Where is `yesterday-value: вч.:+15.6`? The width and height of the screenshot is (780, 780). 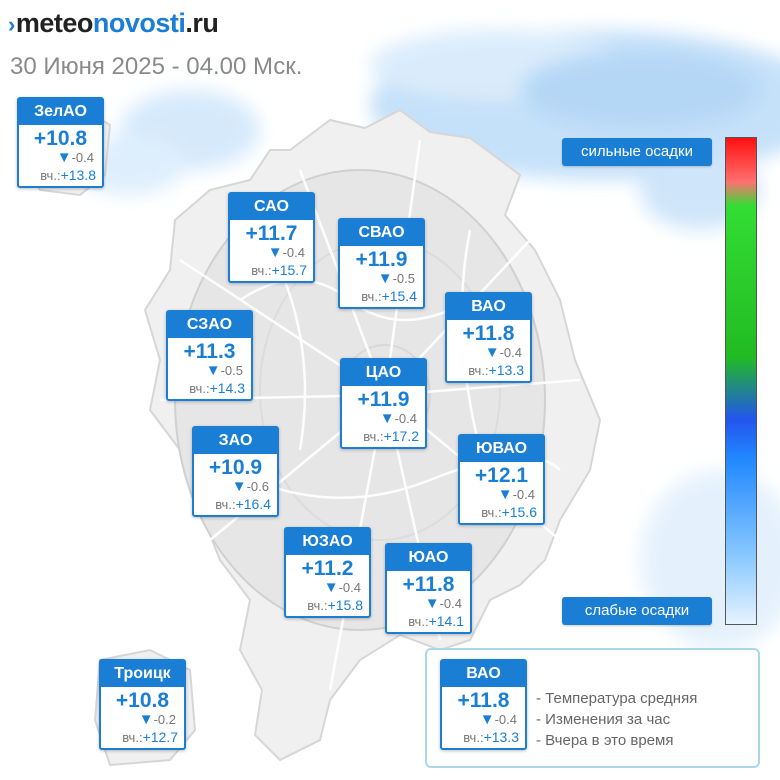
yesterday-value: вч.:+15.6 is located at coordinates (509, 512).